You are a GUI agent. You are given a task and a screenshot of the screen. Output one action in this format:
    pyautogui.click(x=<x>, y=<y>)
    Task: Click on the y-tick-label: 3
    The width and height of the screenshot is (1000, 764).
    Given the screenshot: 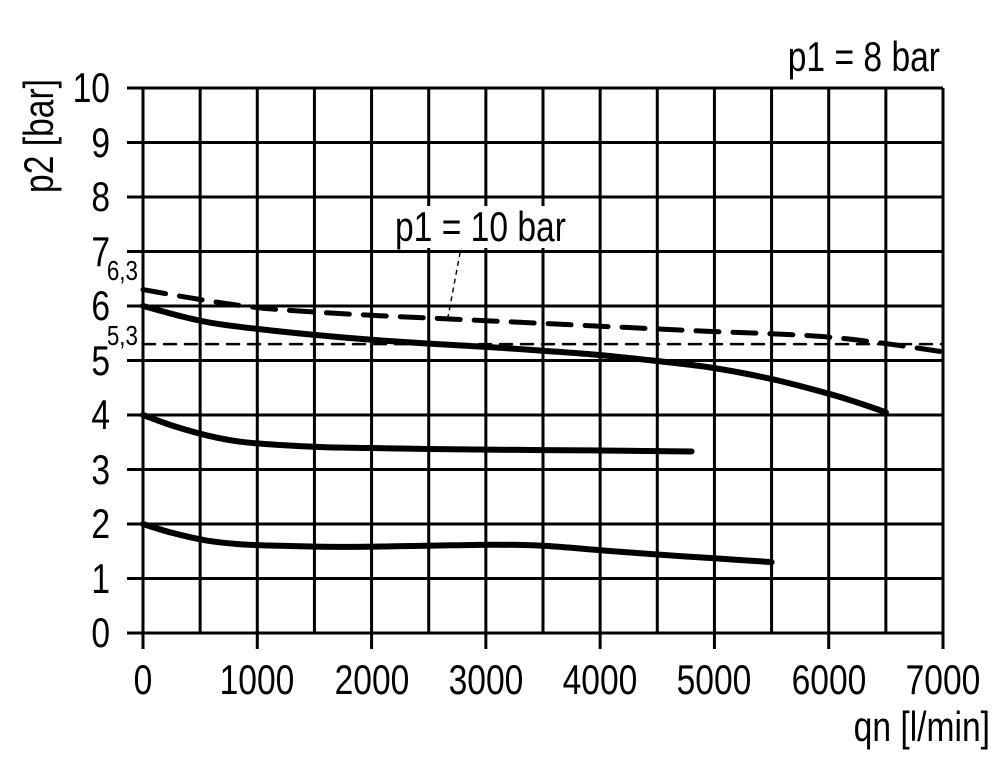 What is the action you would take?
    pyautogui.click(x=100, y=469)
    